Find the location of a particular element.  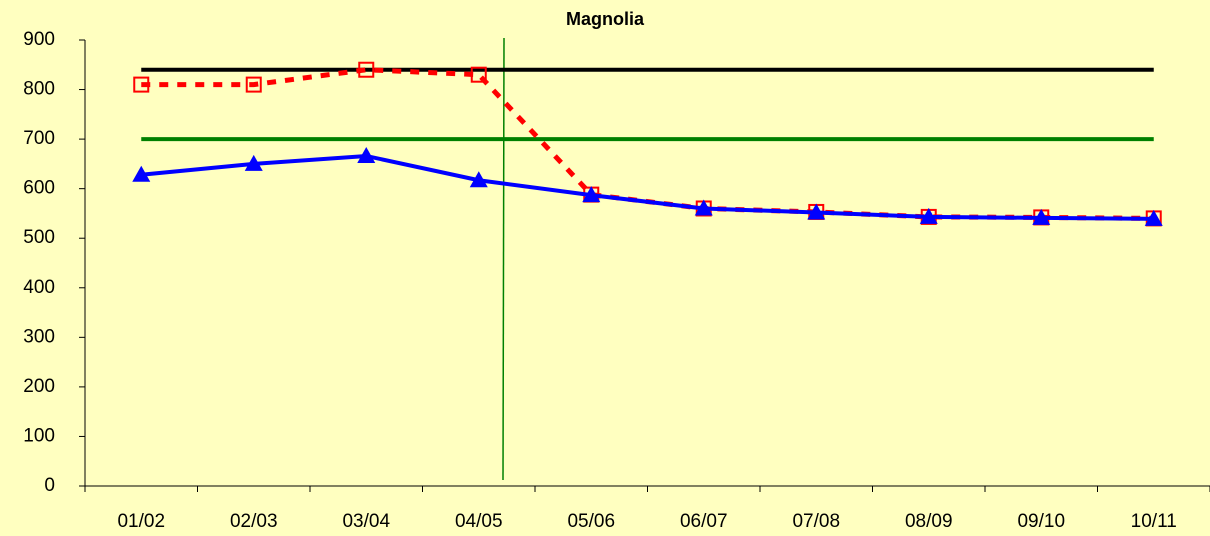

y-tick-label: 900 is located at coordinates (39, 39).